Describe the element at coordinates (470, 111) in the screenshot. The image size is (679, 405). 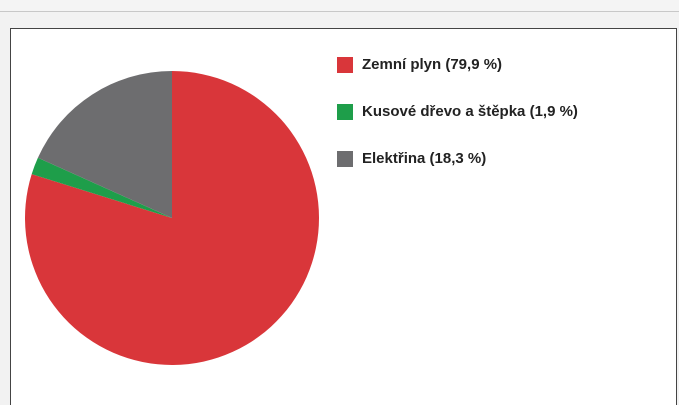
I see `legend-label: Kusové dřevo a štěpka (1,9 %)` at that location.